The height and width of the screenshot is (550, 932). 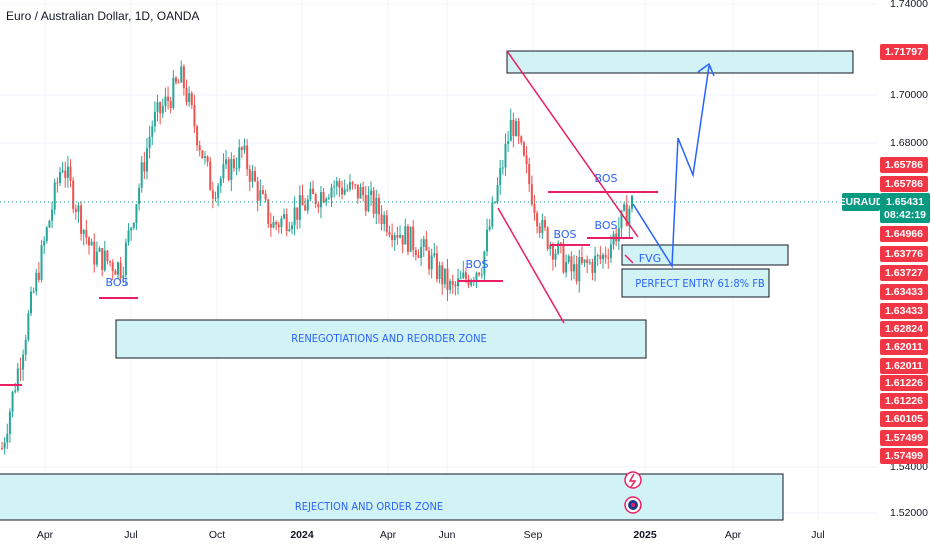 I want to click on countdown-label: 08:42:19, so click(x=905, y=215).